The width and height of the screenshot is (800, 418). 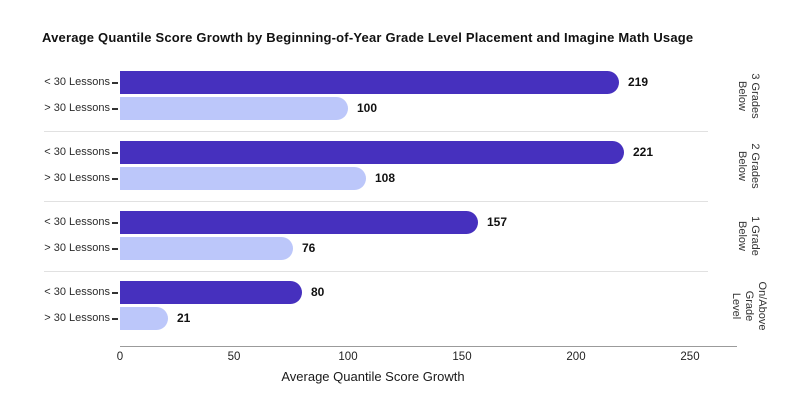 What do you see at coordinates (184, 318) in the screenshot?
I see `bar-value-label: 21` at bounding box center [184, 318].